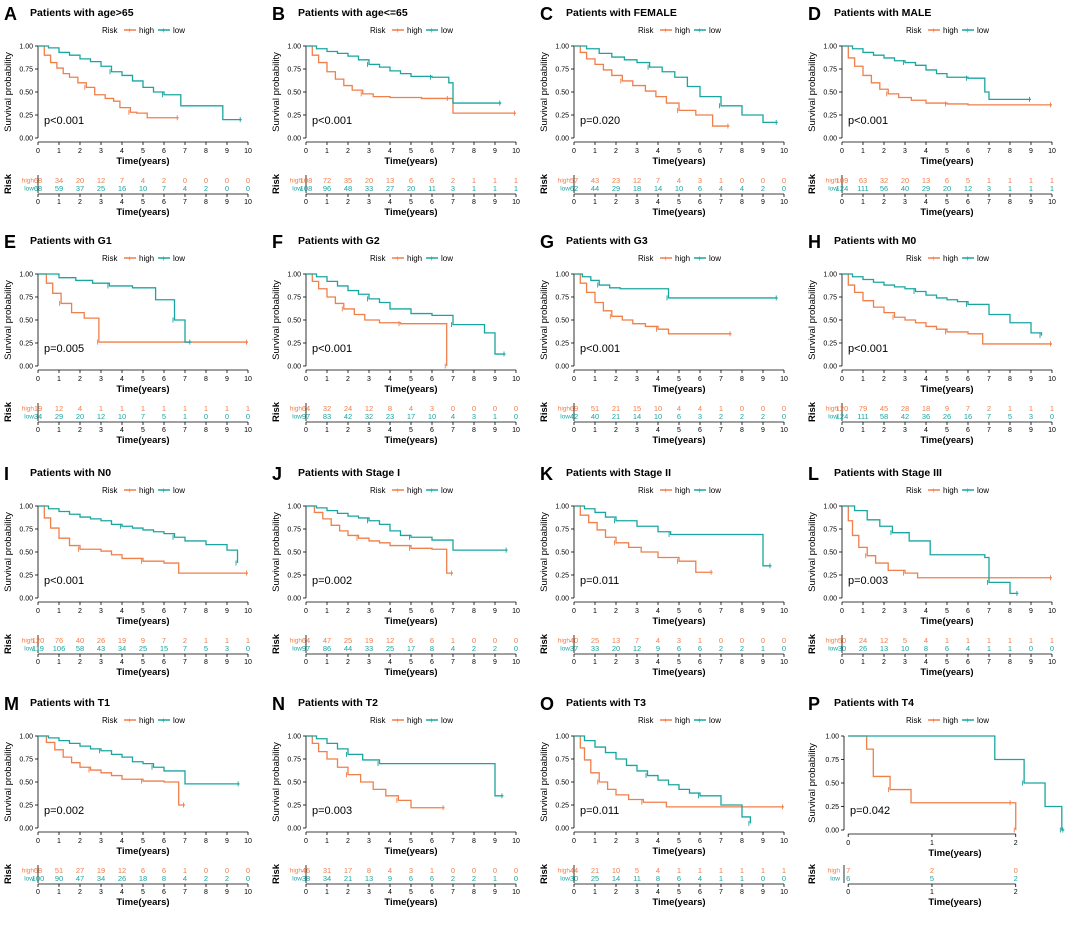 Image resolution: width=1072 pixels, height=926 pixels. What do you see at coordinates (327, 892) in the screenshot?
I see `risk-x-tick-label: 1` at bounding box center [327, 892].